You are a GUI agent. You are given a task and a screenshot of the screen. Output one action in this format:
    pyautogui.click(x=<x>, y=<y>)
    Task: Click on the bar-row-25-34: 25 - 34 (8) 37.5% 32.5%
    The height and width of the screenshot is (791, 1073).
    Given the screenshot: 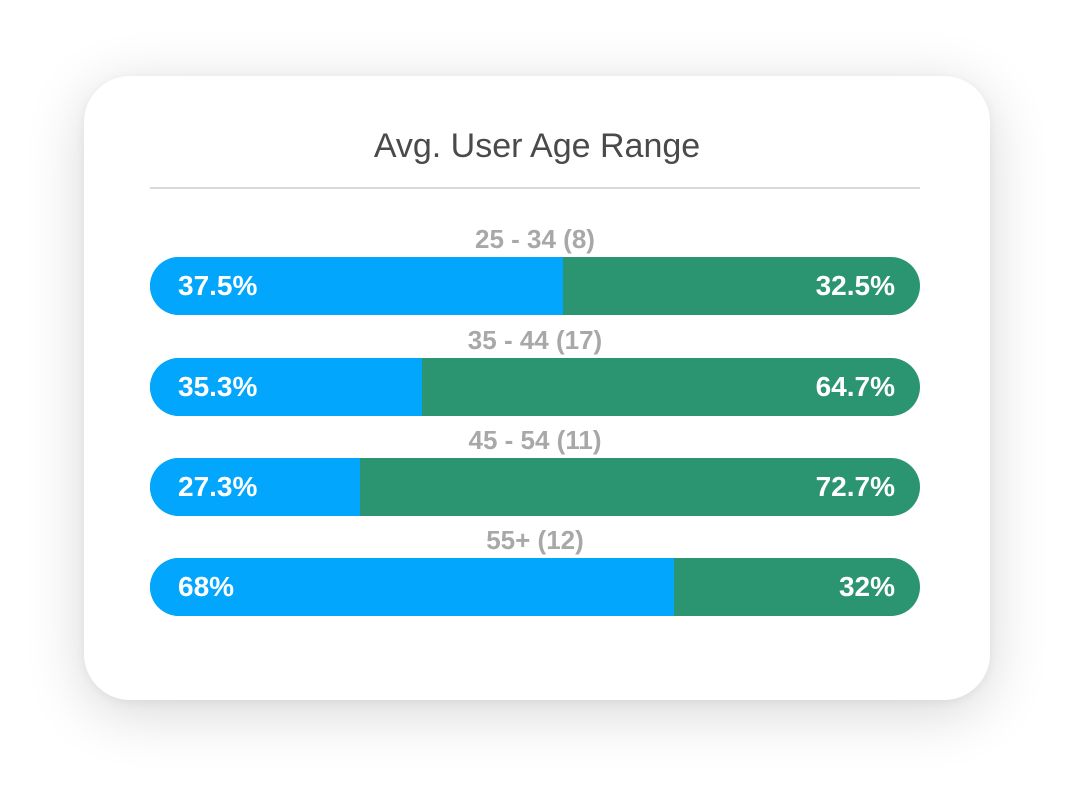 What is the action you would take?
    pyautogui.click(x=535, y=274)
    